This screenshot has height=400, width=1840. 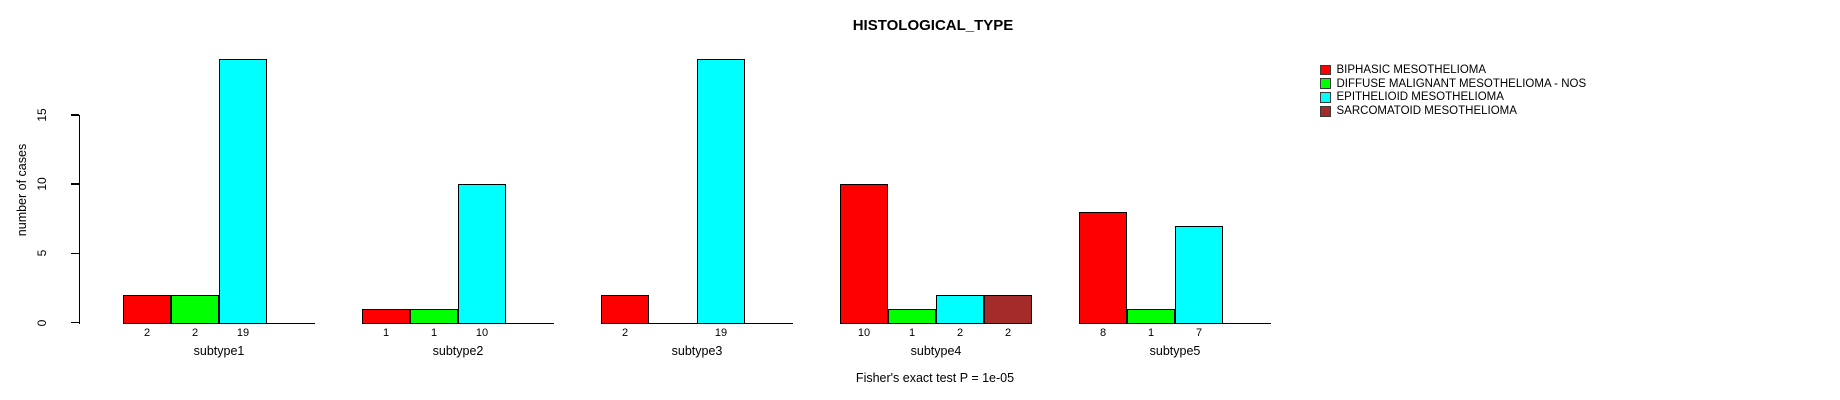 I want to click on bar-subtype2-s1, so click(x=434, y=316).